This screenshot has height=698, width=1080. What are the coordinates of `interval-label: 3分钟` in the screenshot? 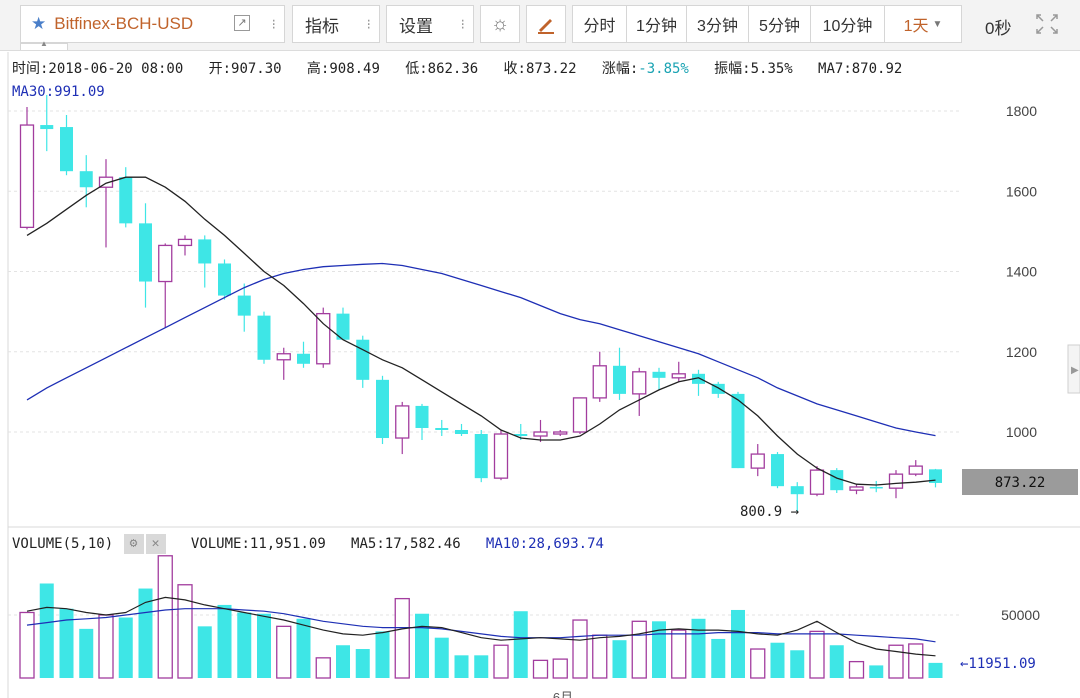 It's located at (717, 26).